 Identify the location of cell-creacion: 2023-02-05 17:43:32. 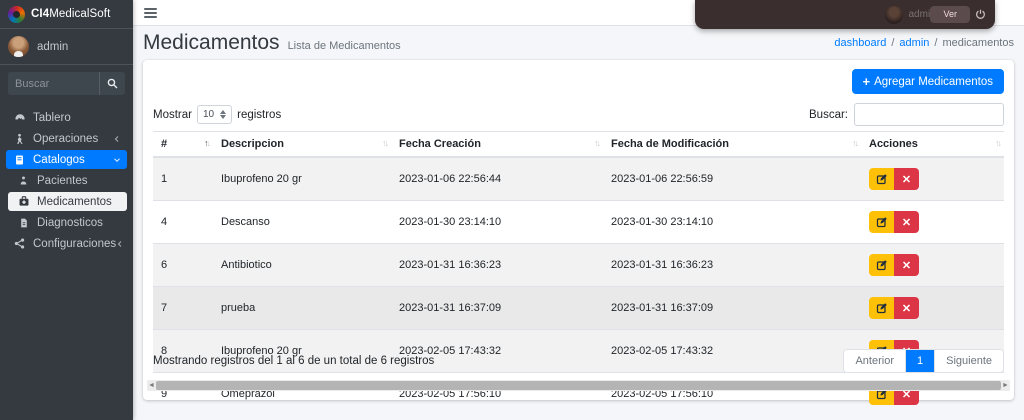
(497, 351).